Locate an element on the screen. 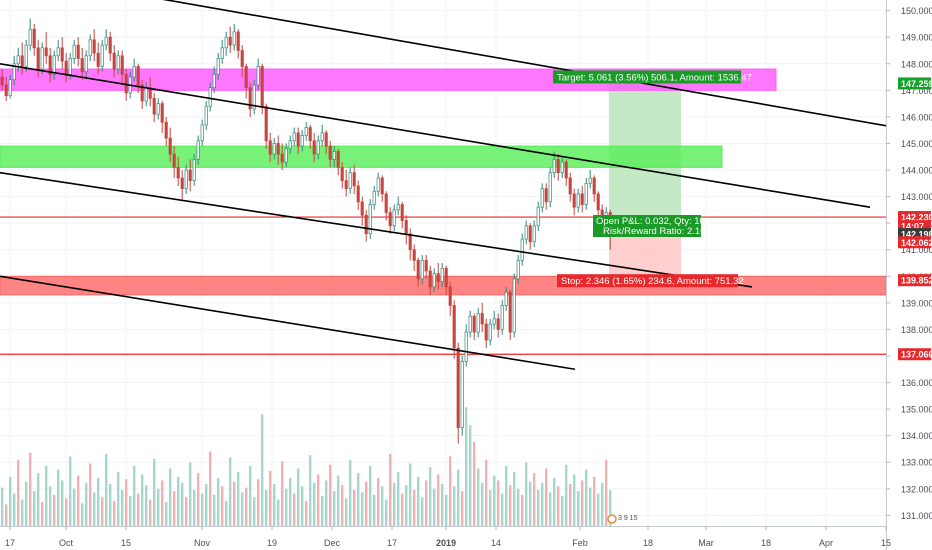 The width and height of the screenshot is (932, 550). target-label-bg is located at coordinates (647, 77).